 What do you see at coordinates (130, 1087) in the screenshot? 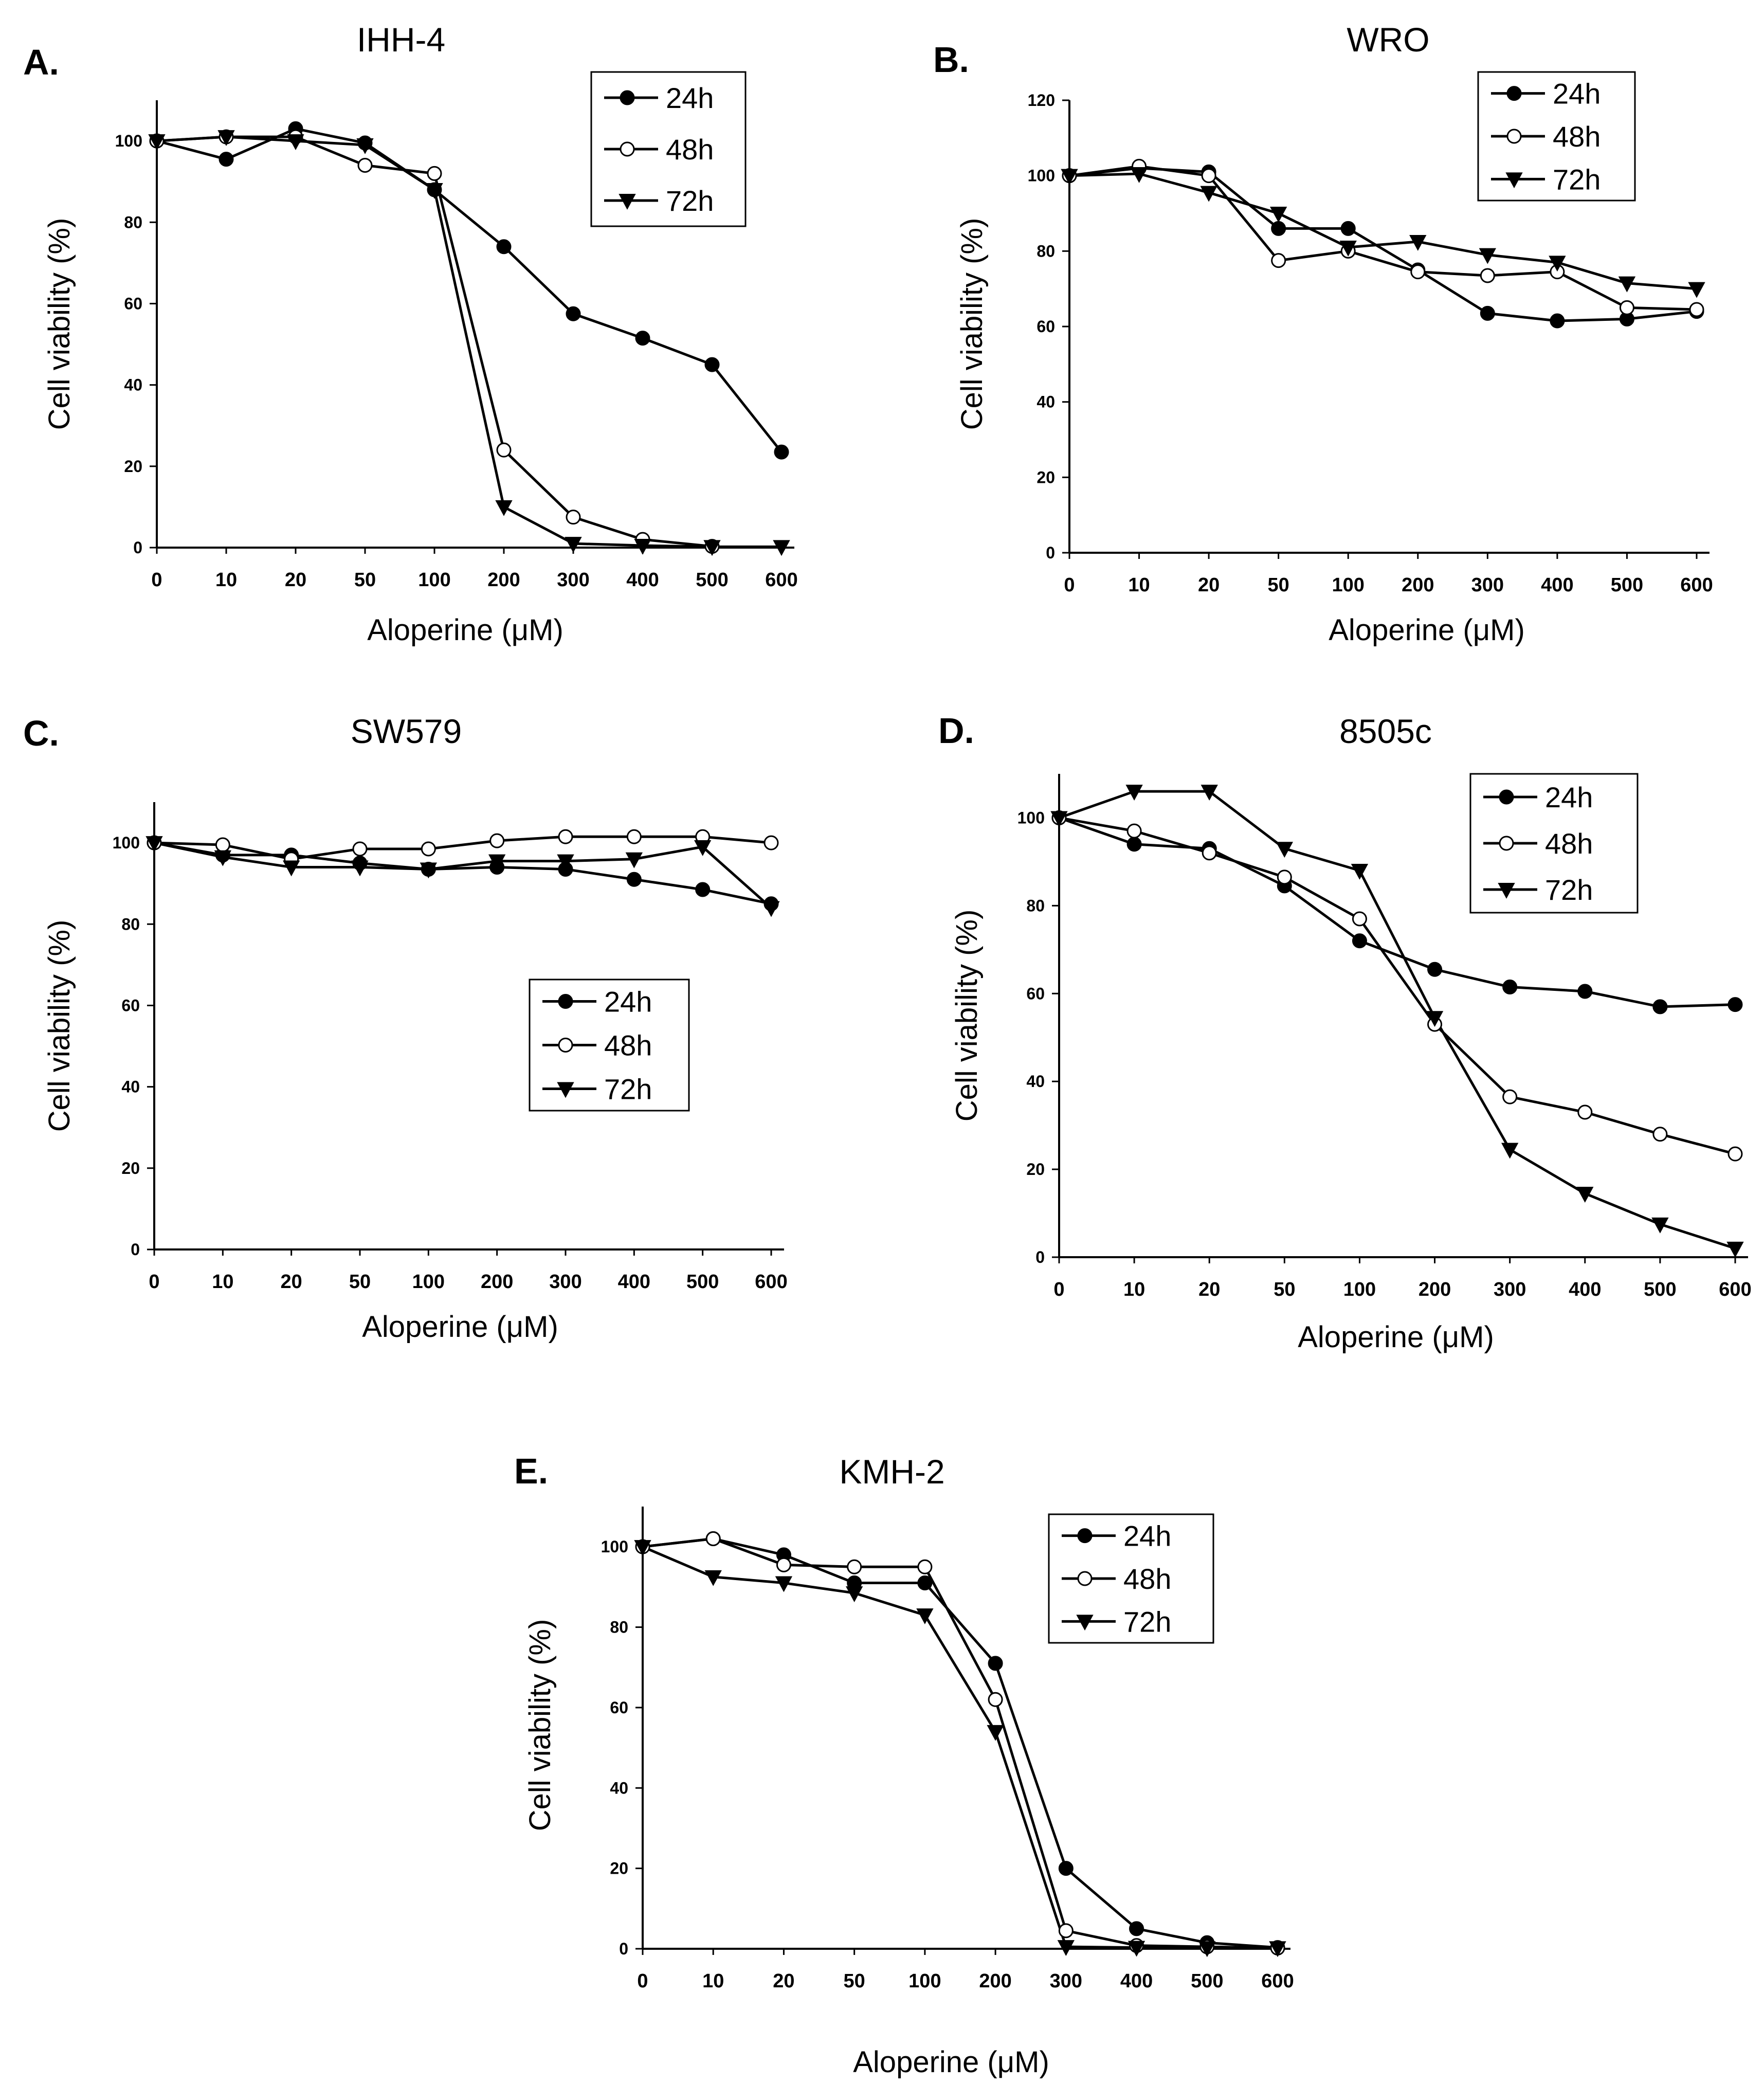
I see `y-tick-label: 40` at bounding box center [130, 1087].